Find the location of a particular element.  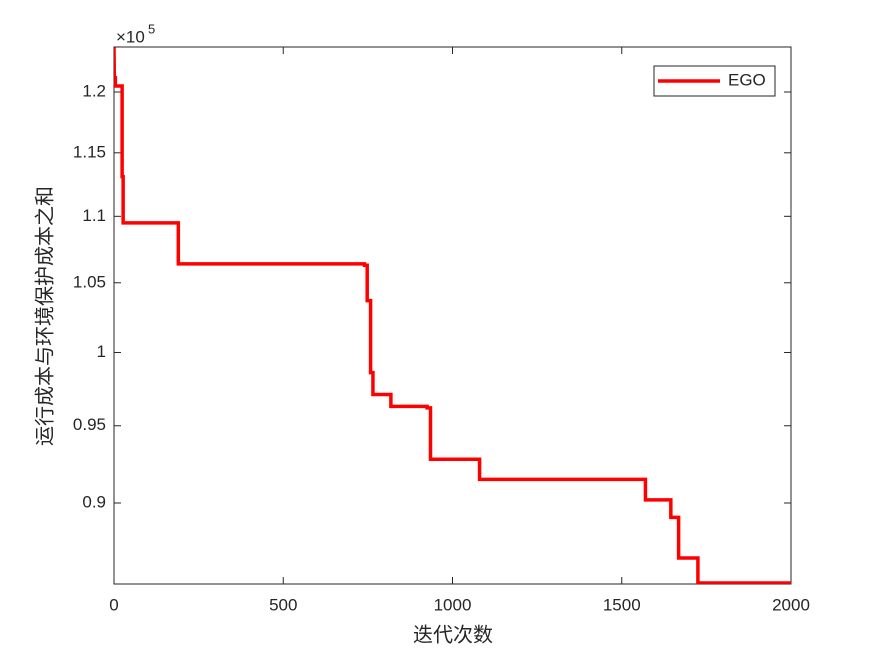

y-tick-label: 1.05 is located at coordinates (89, 281).